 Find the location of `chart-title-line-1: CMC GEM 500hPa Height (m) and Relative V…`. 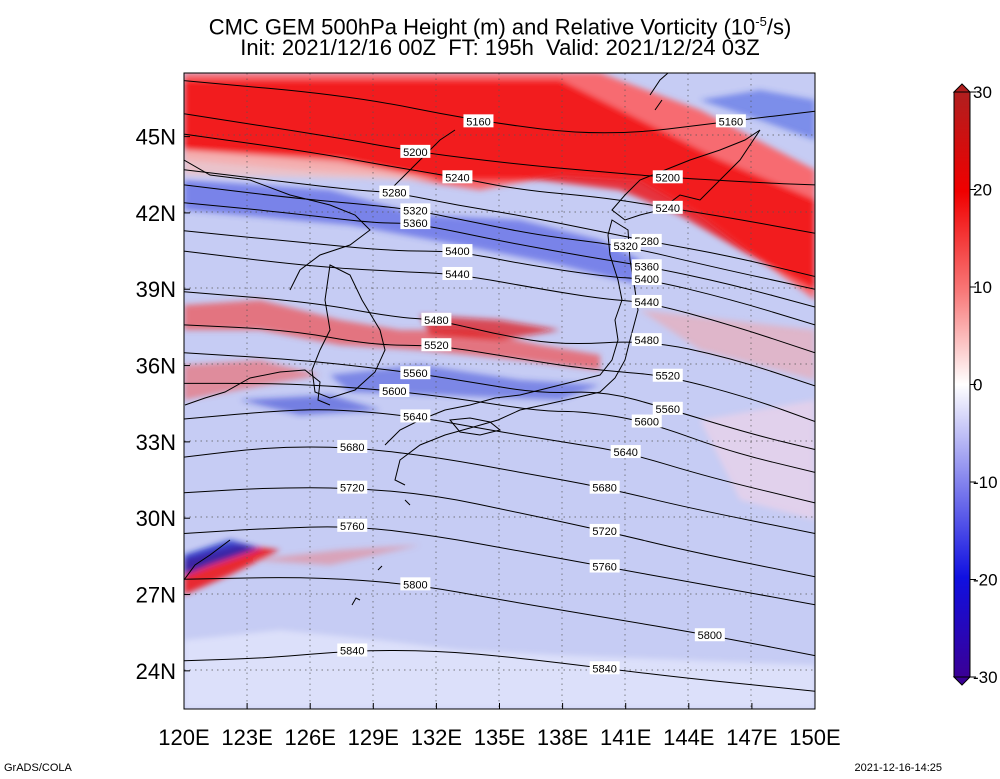

chart-title-line-1: CMC GEM 500hPa Height (m) and Relative V… is located at coordinates (500, 24).